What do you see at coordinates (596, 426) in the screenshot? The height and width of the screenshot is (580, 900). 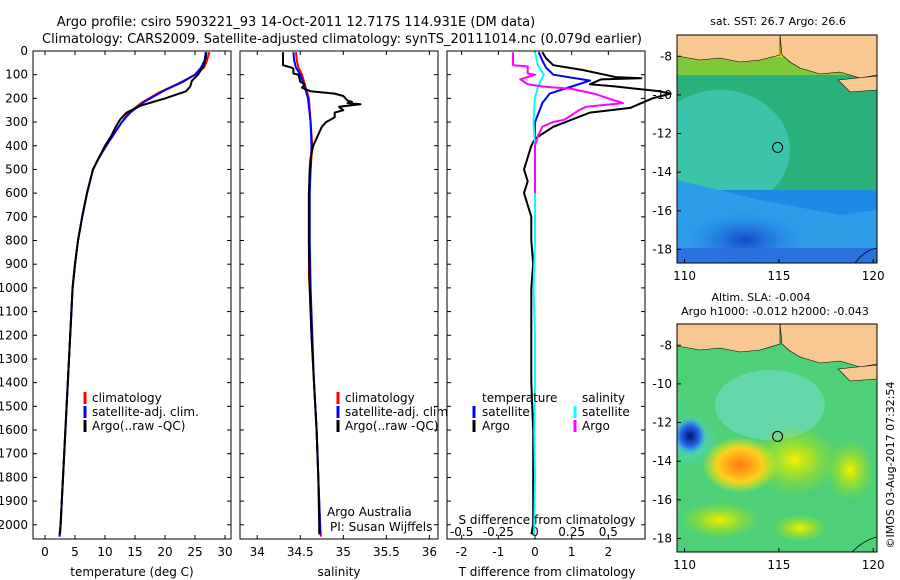 I see `legend-label-s-argo: Argo` at bounding box center [596, 426].